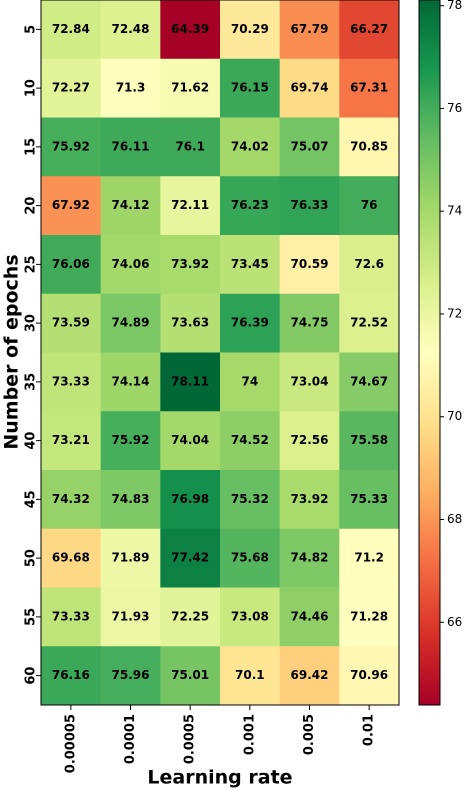 This screenshot has width=474, height=791. I want to click on cell-label: 73.33, so click(71, 381).